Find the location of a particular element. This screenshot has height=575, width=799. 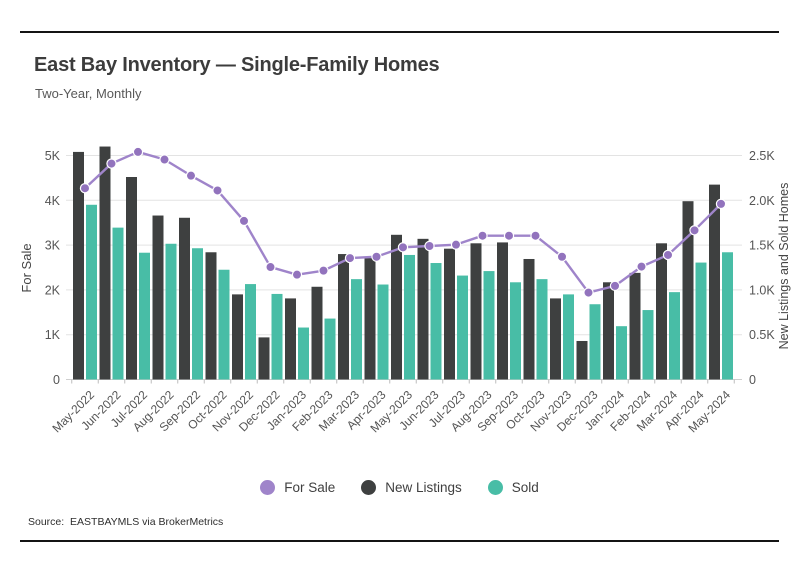

left-axis-tick-label: 2K is located at coordinates (53, 290).